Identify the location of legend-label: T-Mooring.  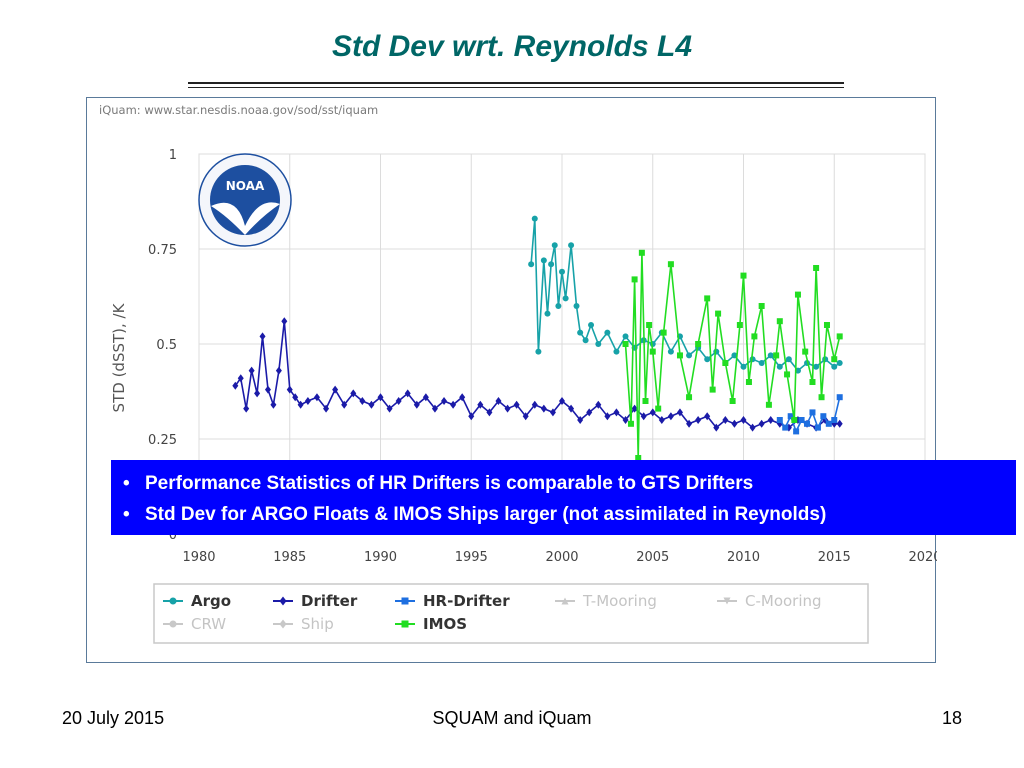
(619, 601).